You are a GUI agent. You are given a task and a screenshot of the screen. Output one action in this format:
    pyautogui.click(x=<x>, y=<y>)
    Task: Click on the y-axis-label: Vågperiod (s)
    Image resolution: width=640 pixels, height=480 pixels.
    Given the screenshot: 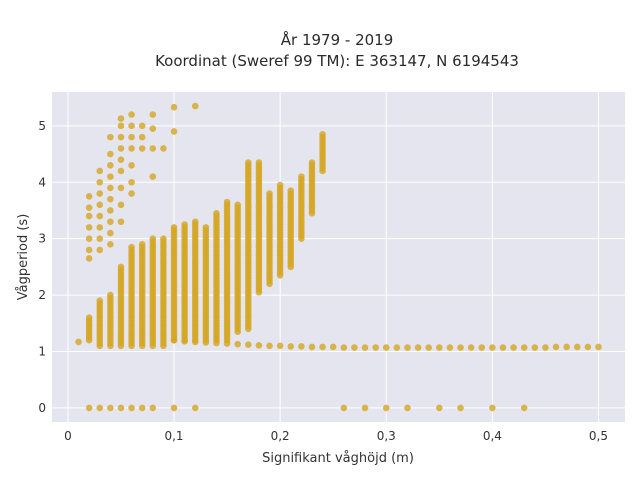 What is the action you would take?
    pyautogui.click(x=23, y=257)
    